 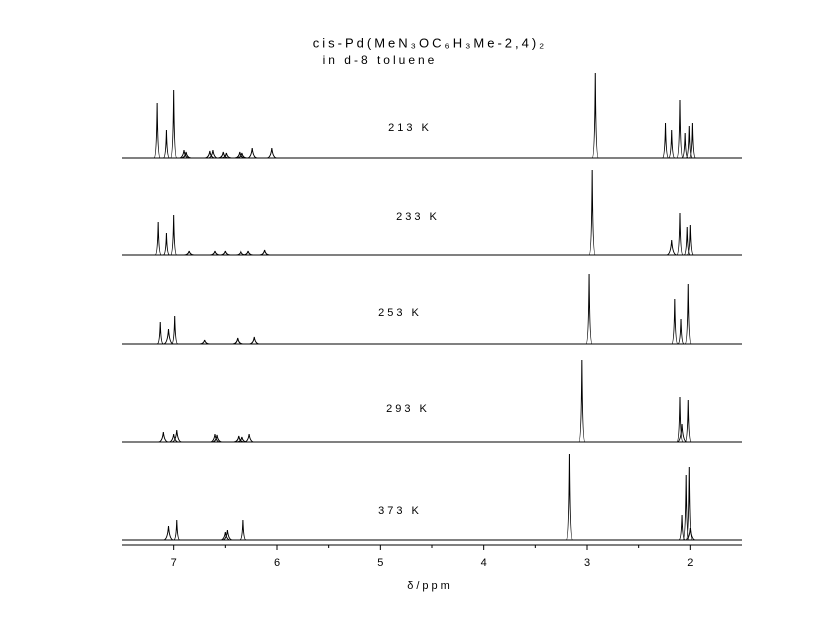 I want to click on spectrum-label: 293 K, so click(x=408, y=409).